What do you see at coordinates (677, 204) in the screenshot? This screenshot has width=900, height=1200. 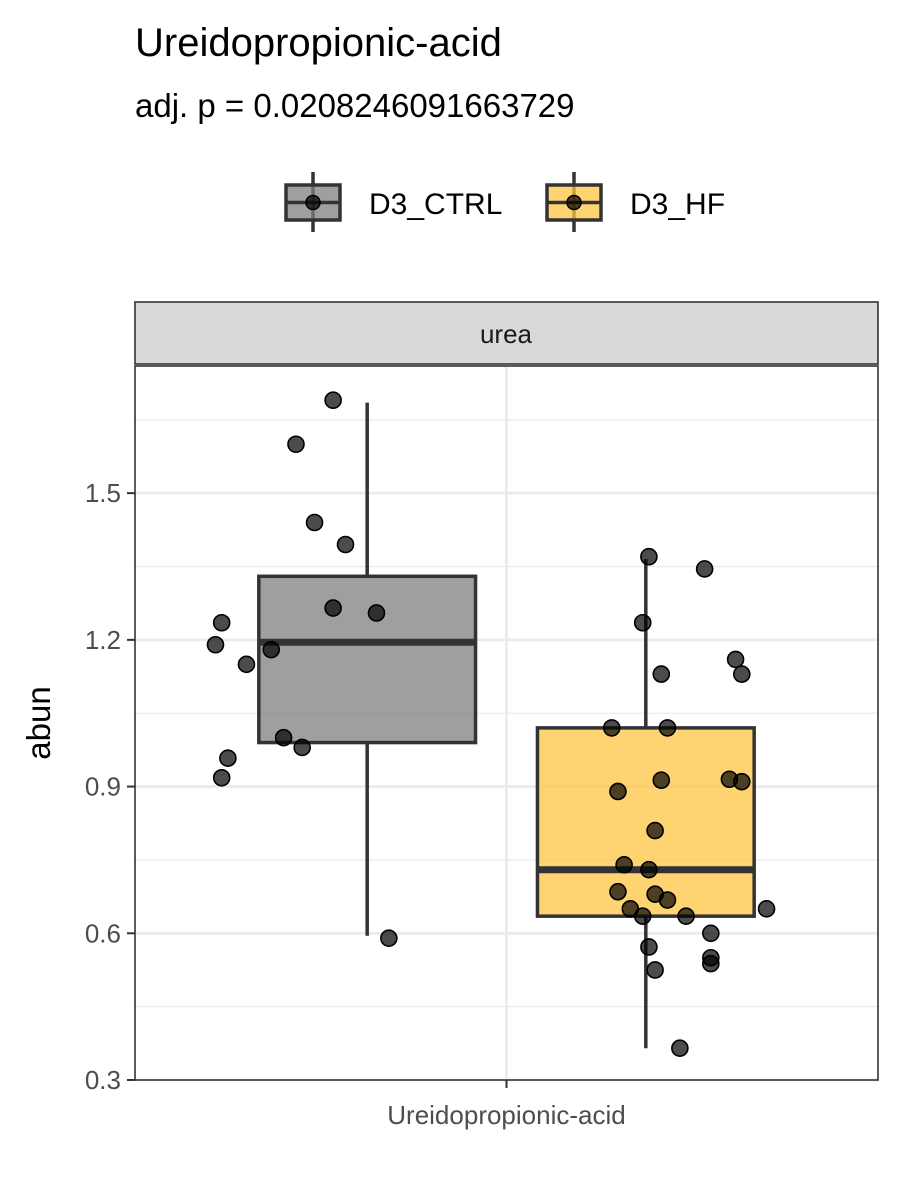 I see `legend-label: D3_HF` at bounding box center [677, 204].